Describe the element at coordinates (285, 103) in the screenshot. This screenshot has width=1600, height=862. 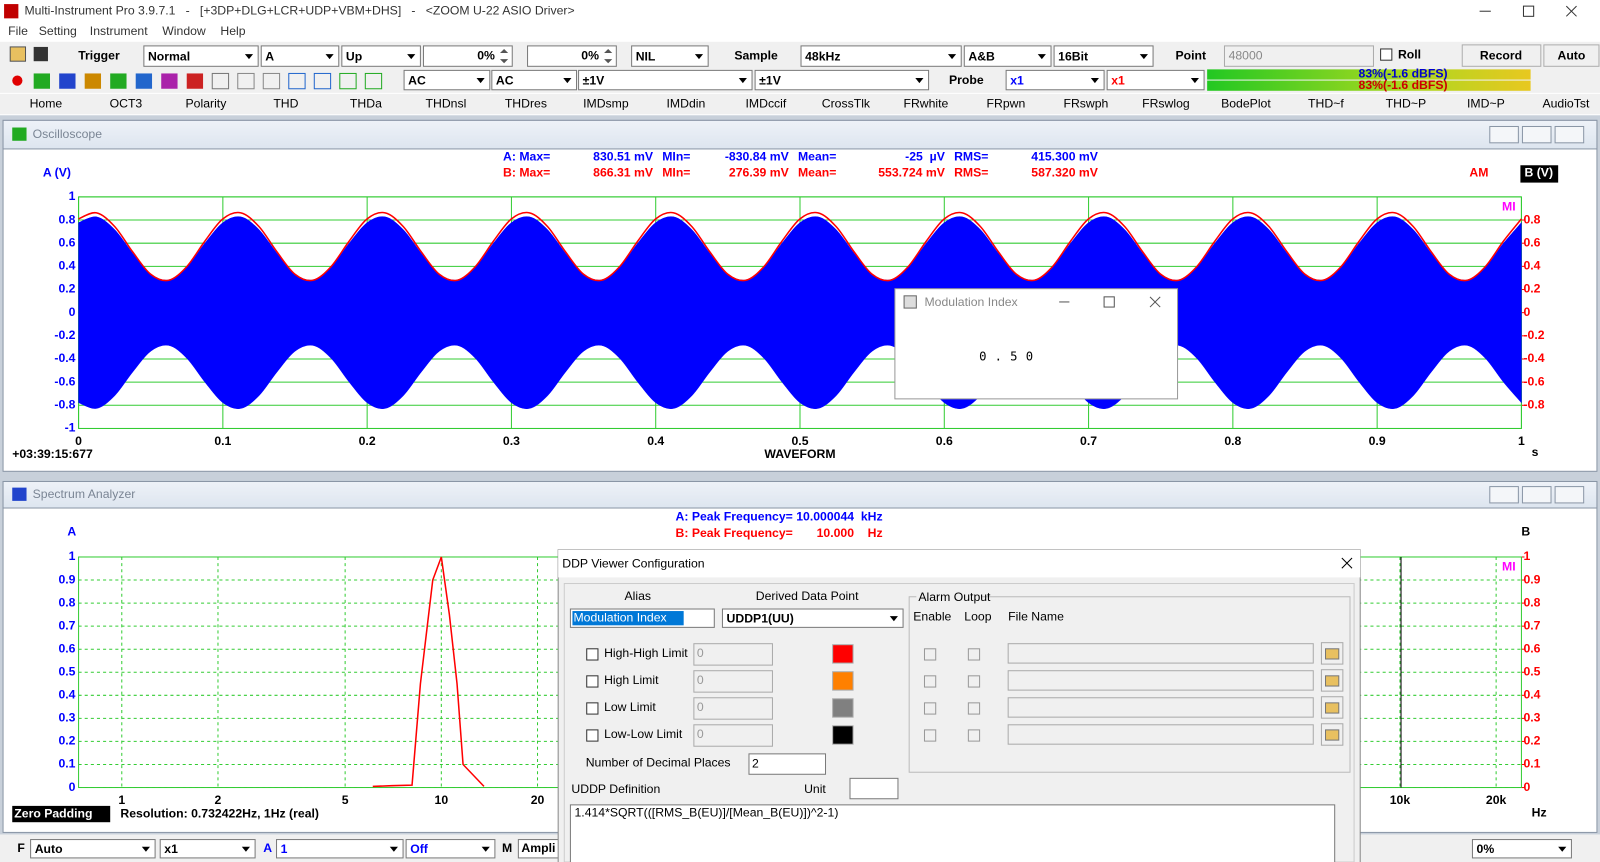
I see `tab: THD` at that location.